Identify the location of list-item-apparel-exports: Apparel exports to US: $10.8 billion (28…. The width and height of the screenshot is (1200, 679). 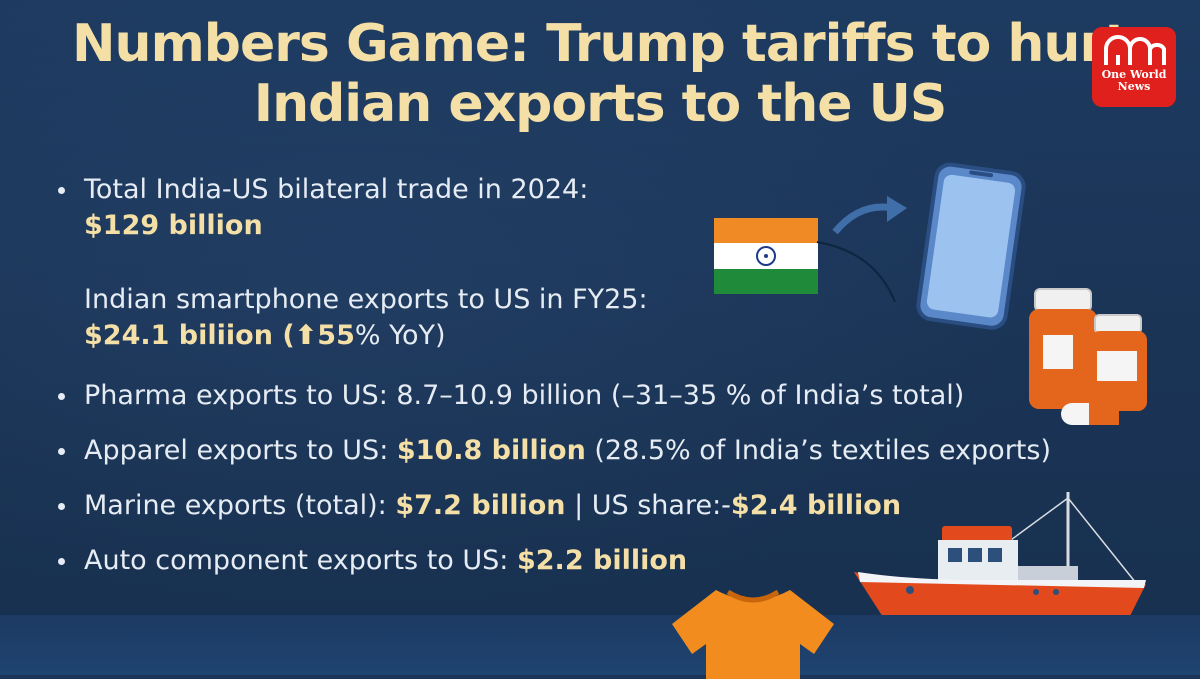
(553, 451).